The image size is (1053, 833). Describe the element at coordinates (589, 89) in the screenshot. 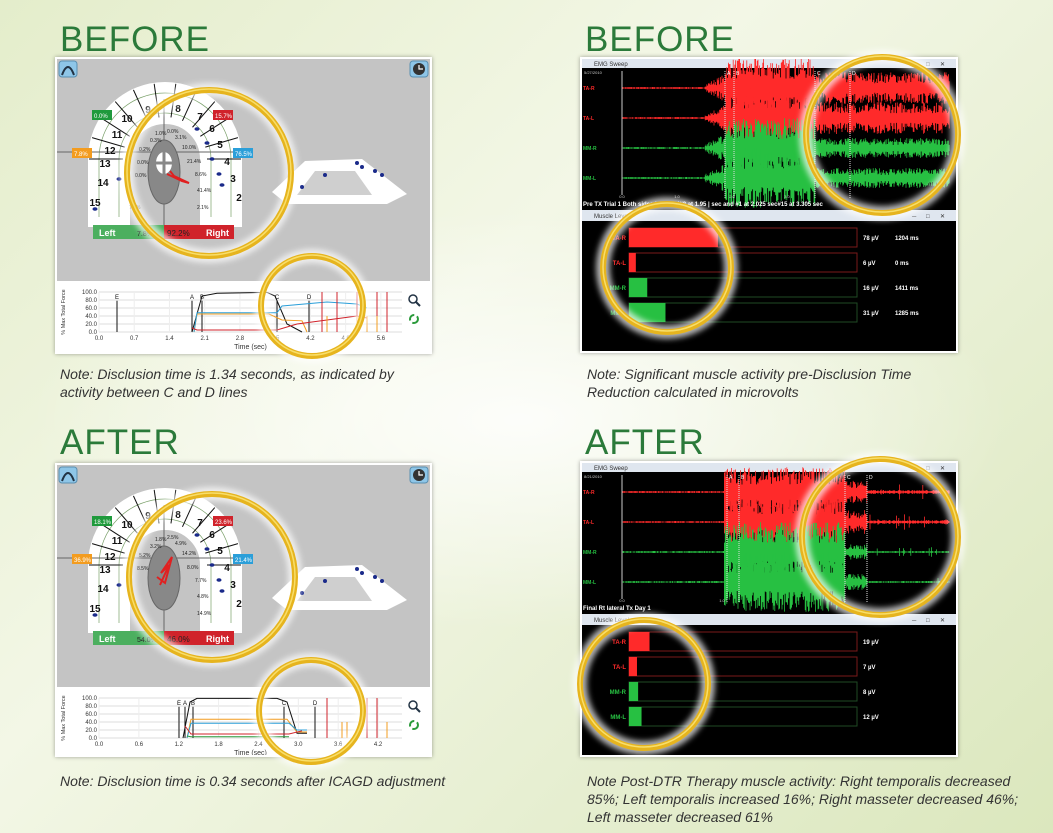

I see `channel-label: TA-R` at that location.